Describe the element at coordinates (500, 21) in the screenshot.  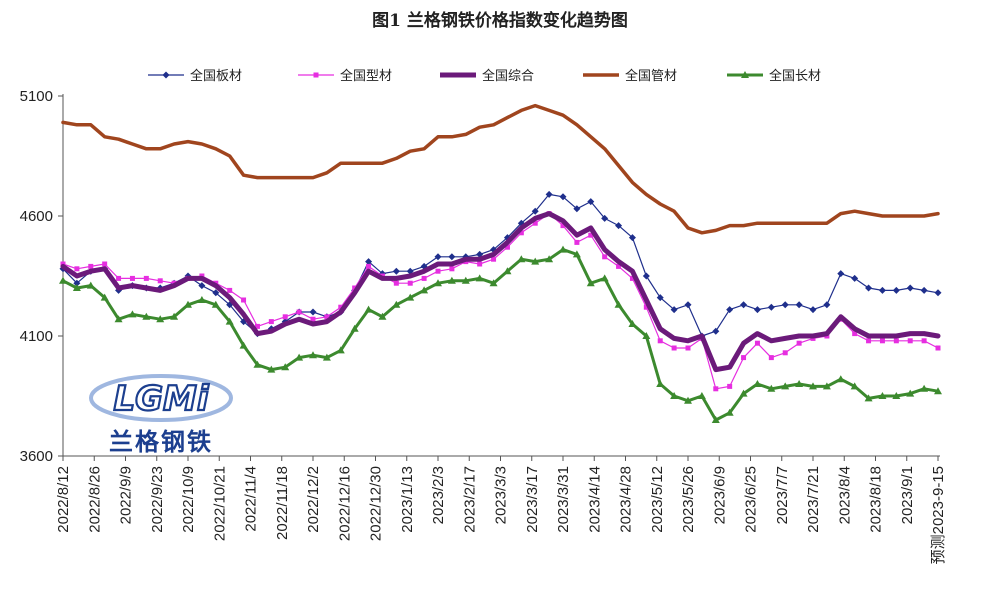
I see `chart-title: 图1 兰格钢铁价格指数变化趋势图` at that location.